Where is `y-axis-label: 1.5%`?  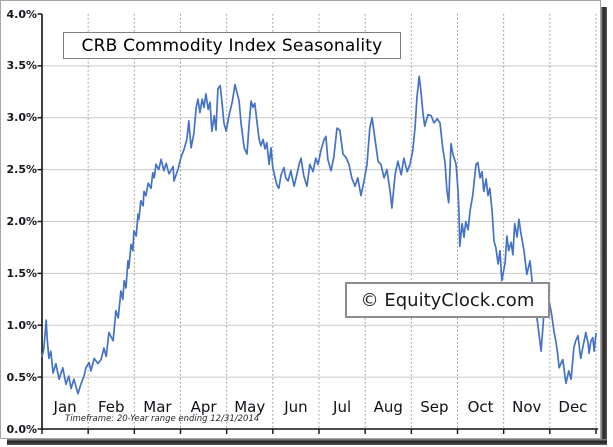 y-axis-label: 1.5% is located at coordinates (21, 273).